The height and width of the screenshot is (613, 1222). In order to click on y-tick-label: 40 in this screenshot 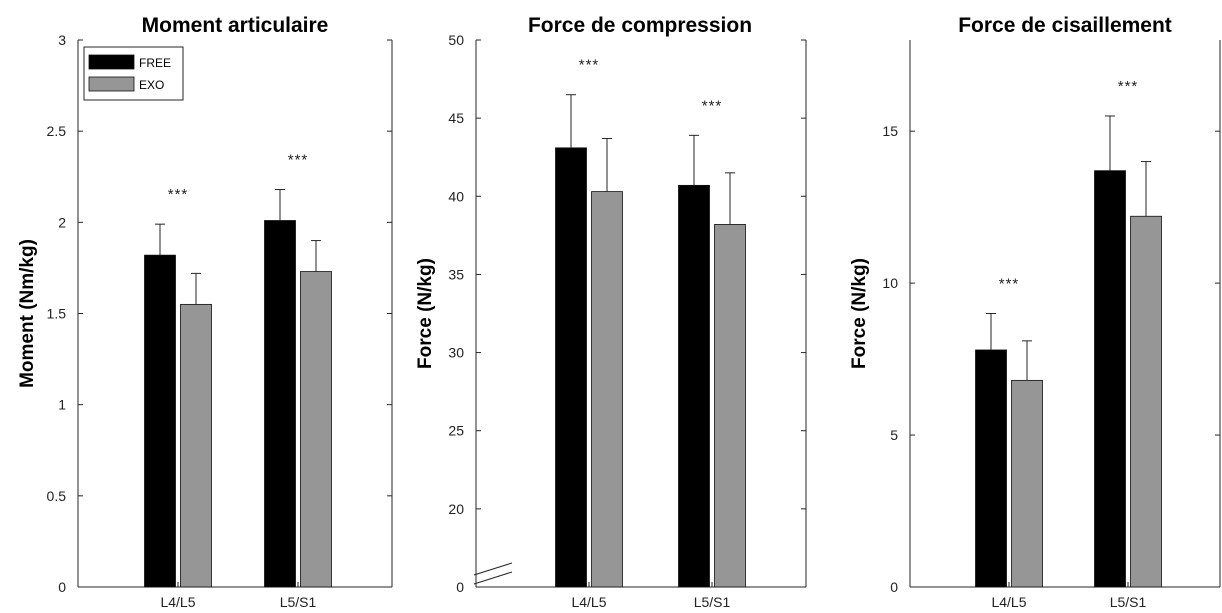, I will do `click(456, 196)`.